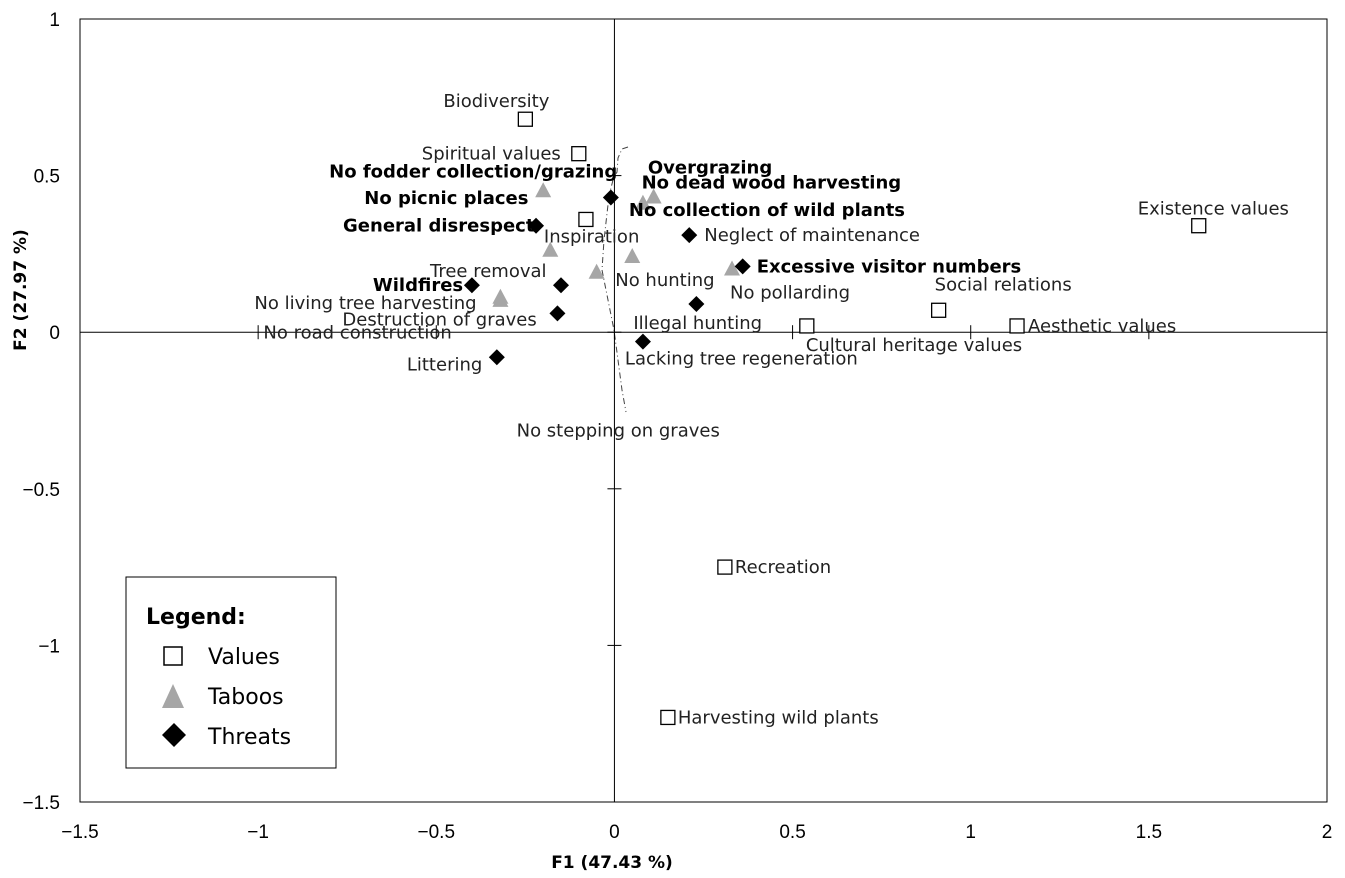 This screenshot has width=1345, height=878. What do you see at coordinates (732, 268) in the screenshot?
I see `taboo-marker-no-pollarding` at bounding box center [732, 268].